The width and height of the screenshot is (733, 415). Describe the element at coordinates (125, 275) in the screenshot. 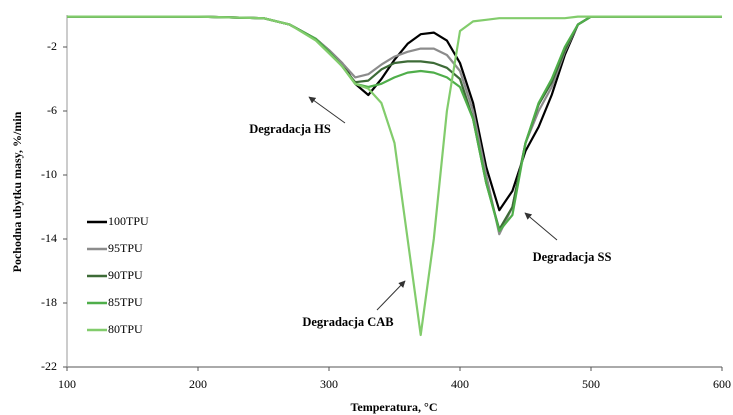

I see `legend-label: 90TPU` at that location.